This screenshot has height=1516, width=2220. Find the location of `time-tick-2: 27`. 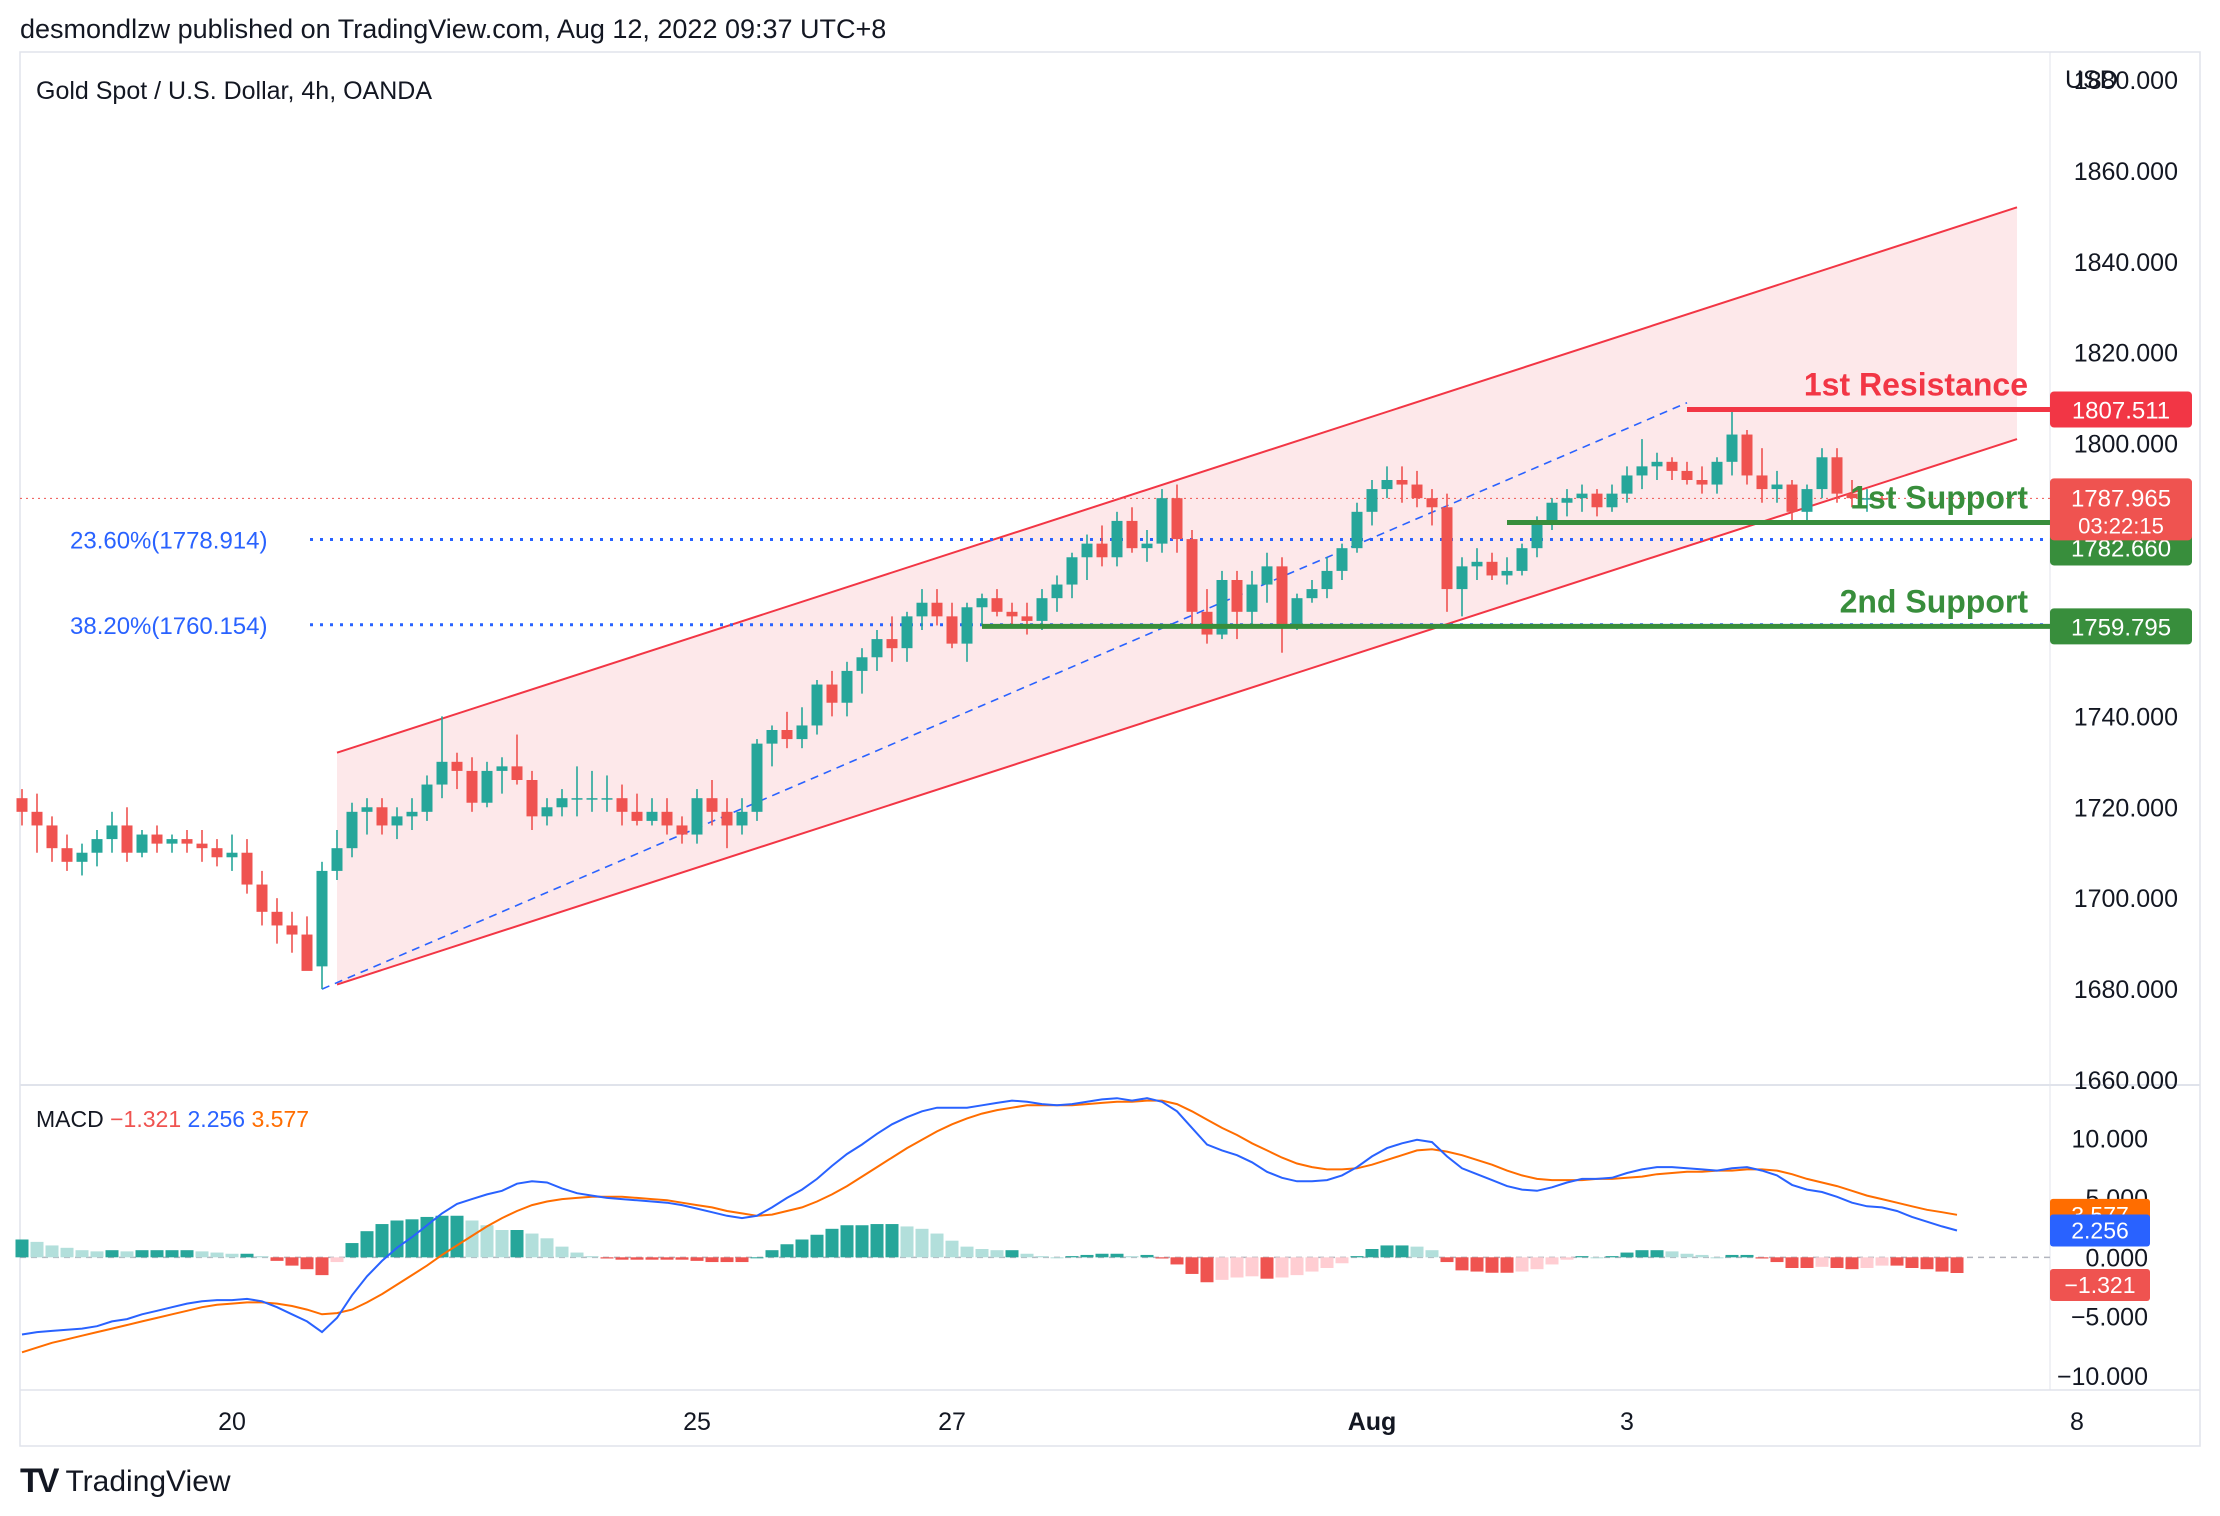

time-tick-2: 27 is located at coordinates (952, 1422).